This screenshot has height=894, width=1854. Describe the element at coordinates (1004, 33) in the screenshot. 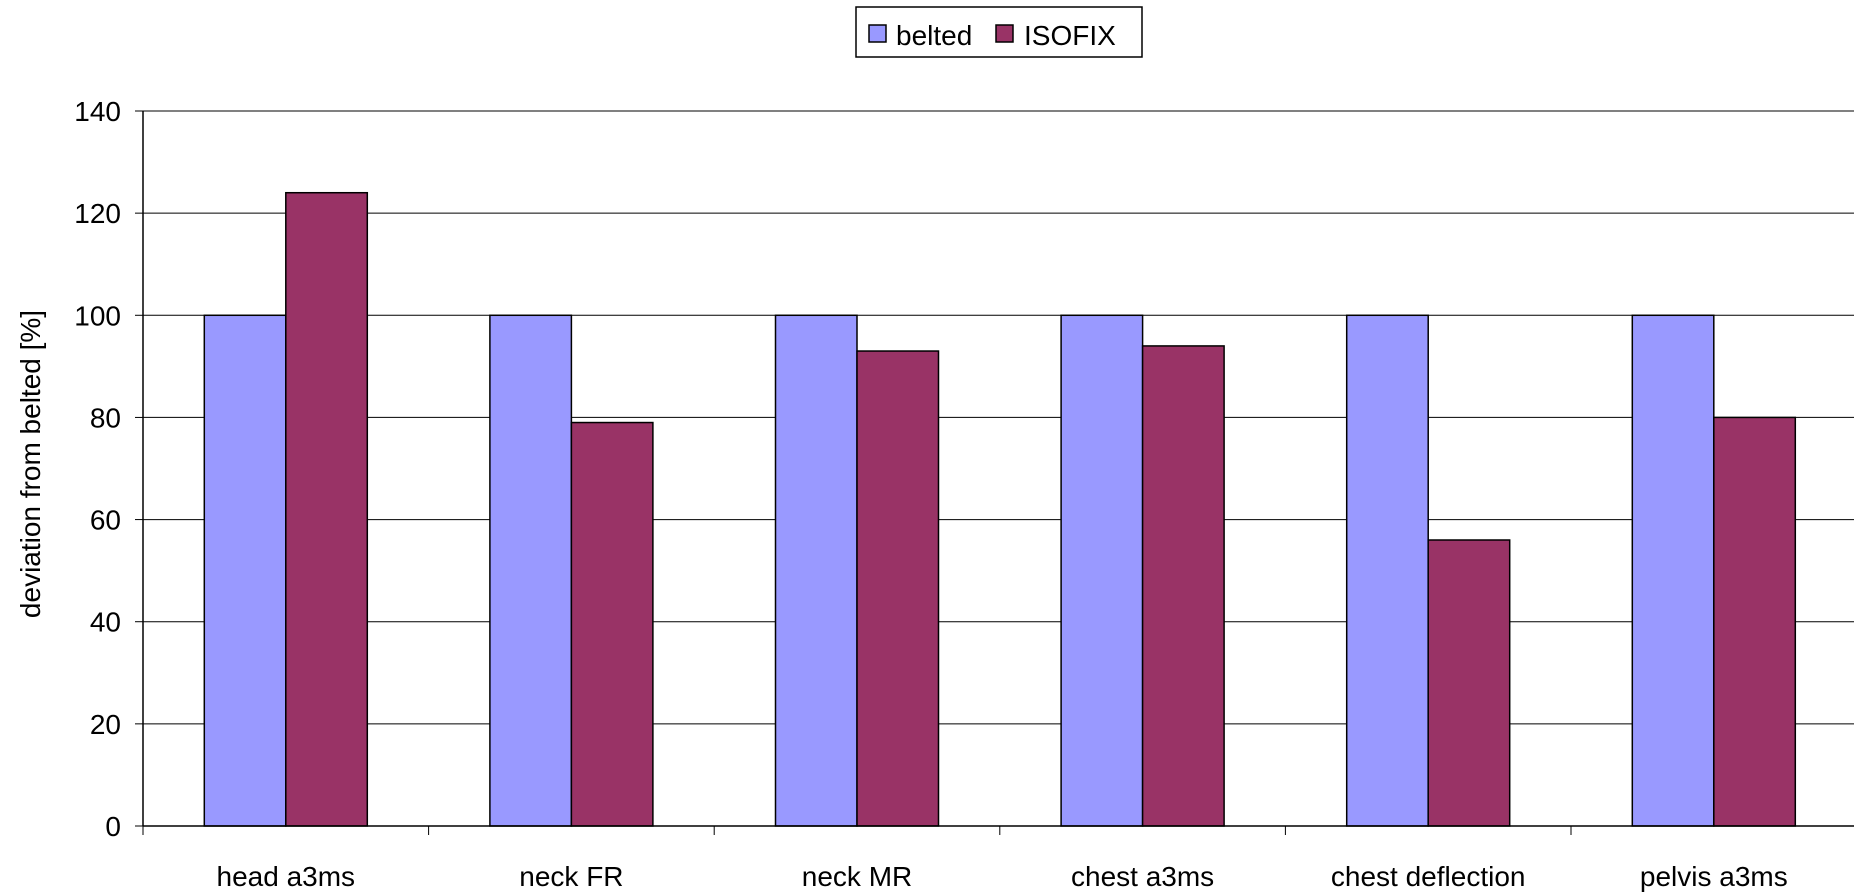

I see `legend-swatch-isofix` at that location.